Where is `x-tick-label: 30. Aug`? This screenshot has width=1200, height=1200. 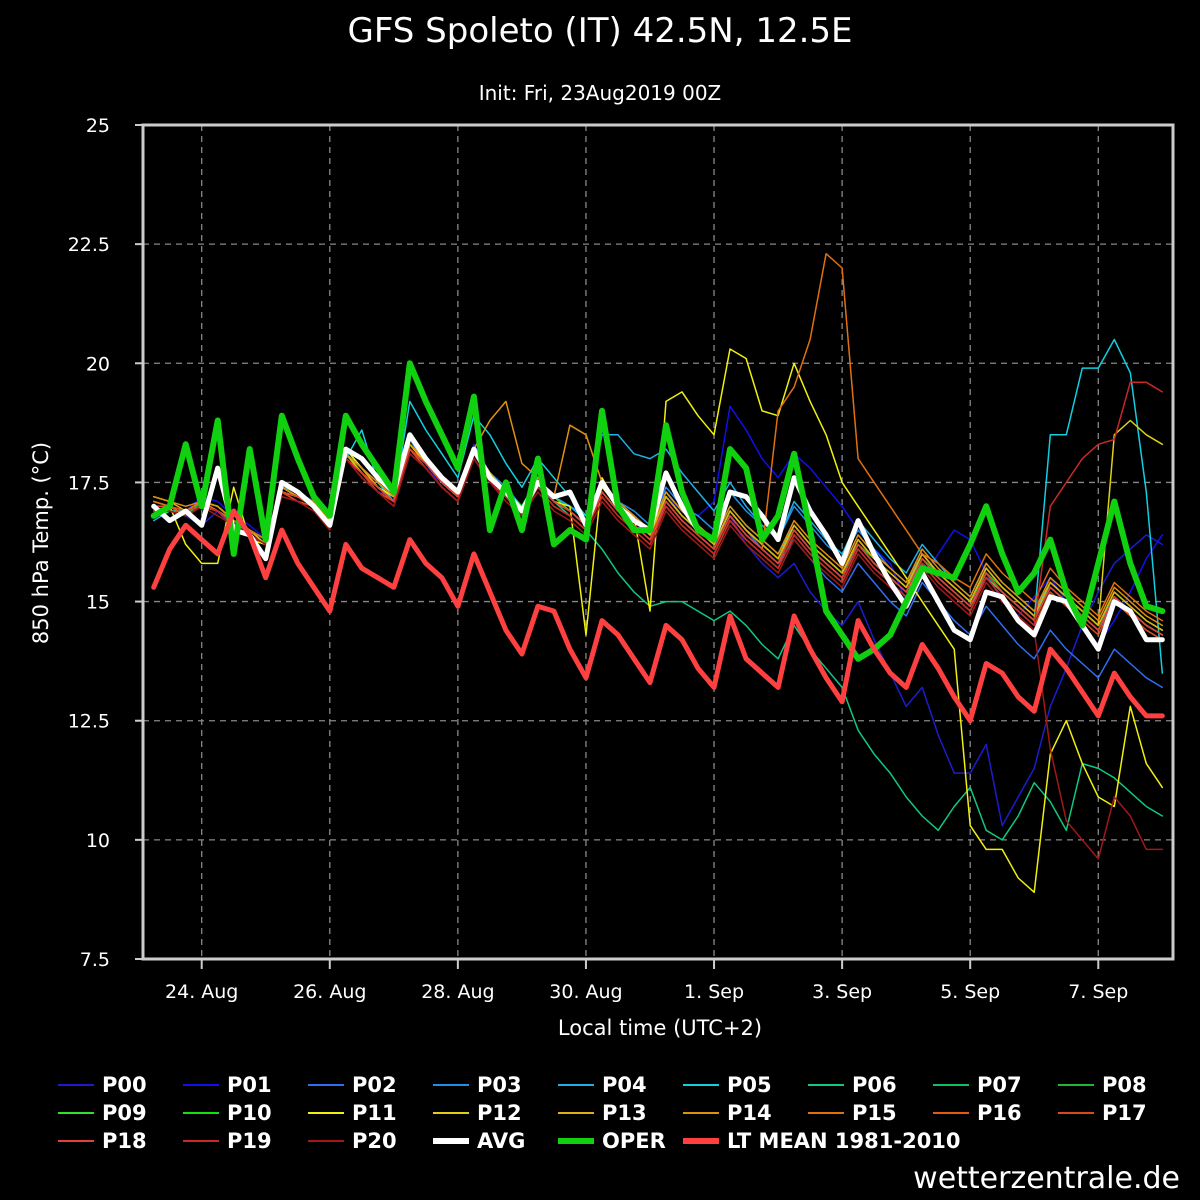 x-tick-label: 30. Aug is located at coordinates (585, 992).